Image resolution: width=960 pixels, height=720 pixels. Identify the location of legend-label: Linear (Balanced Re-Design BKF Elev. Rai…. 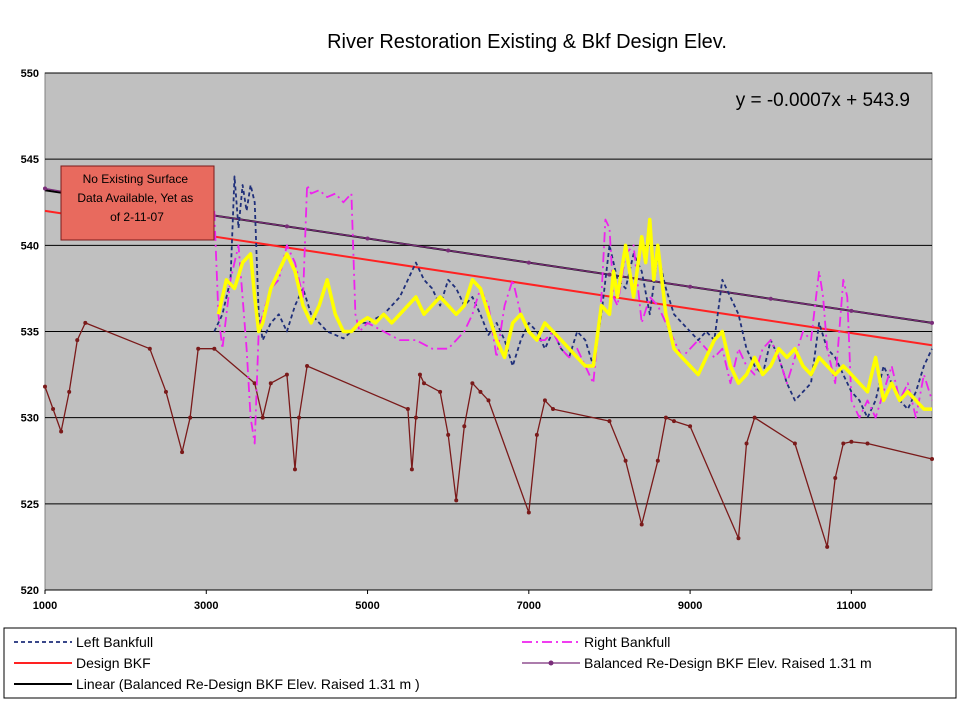
(248, 684).